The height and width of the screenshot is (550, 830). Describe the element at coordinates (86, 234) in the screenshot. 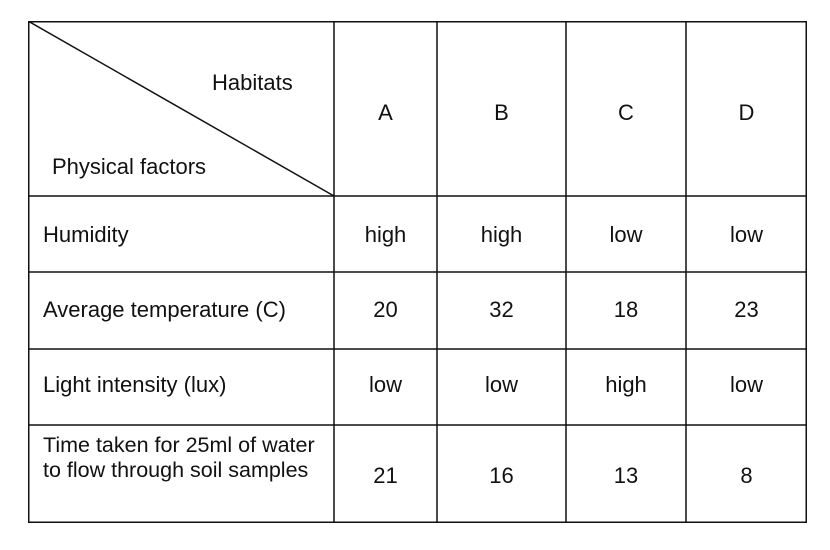

I see `row-label-humidity: Humidity` at that location.